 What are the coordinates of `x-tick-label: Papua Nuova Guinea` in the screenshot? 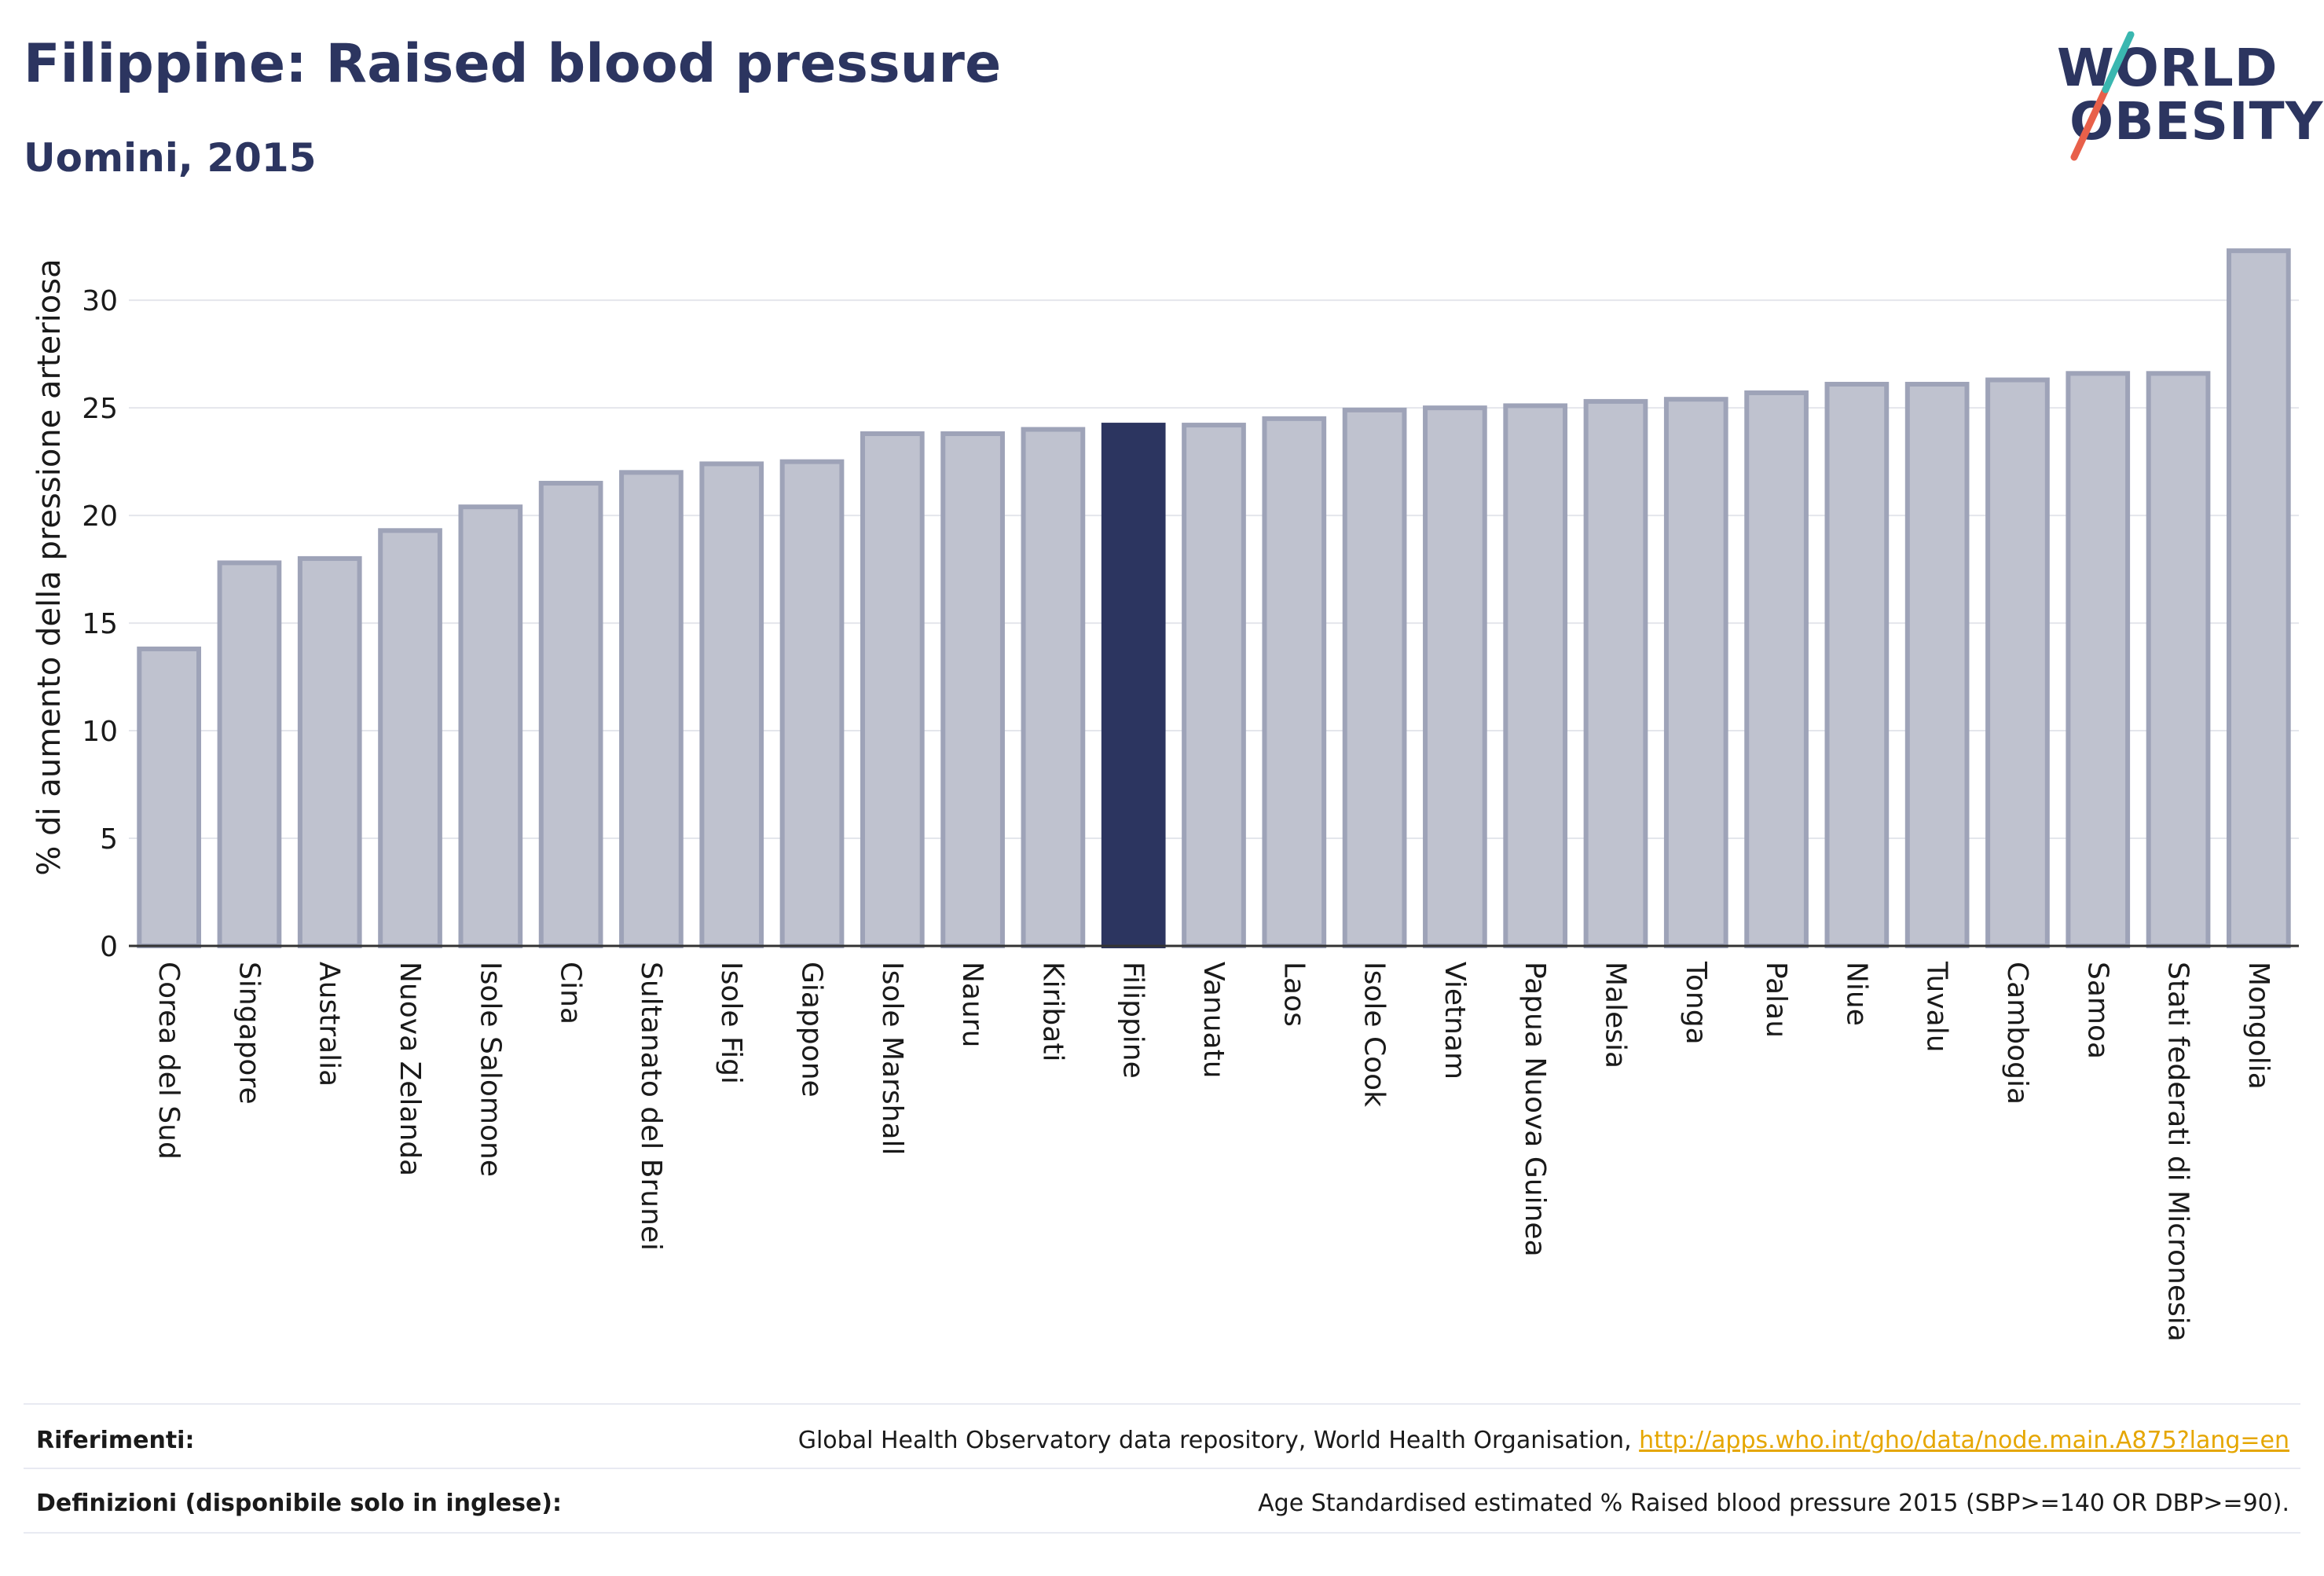 It's located at (1535, 1109).